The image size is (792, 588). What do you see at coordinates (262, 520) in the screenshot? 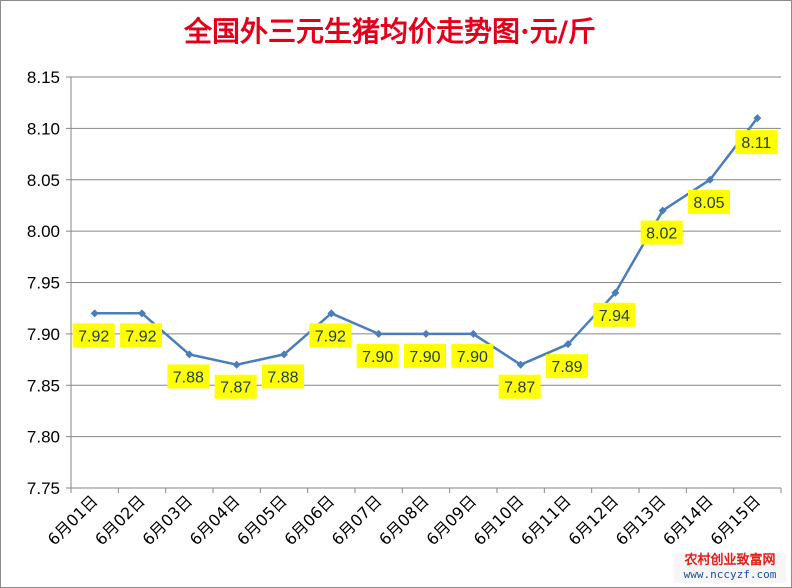
I see `x-tick-label: 6月05日` at bounding box center [262, 520].